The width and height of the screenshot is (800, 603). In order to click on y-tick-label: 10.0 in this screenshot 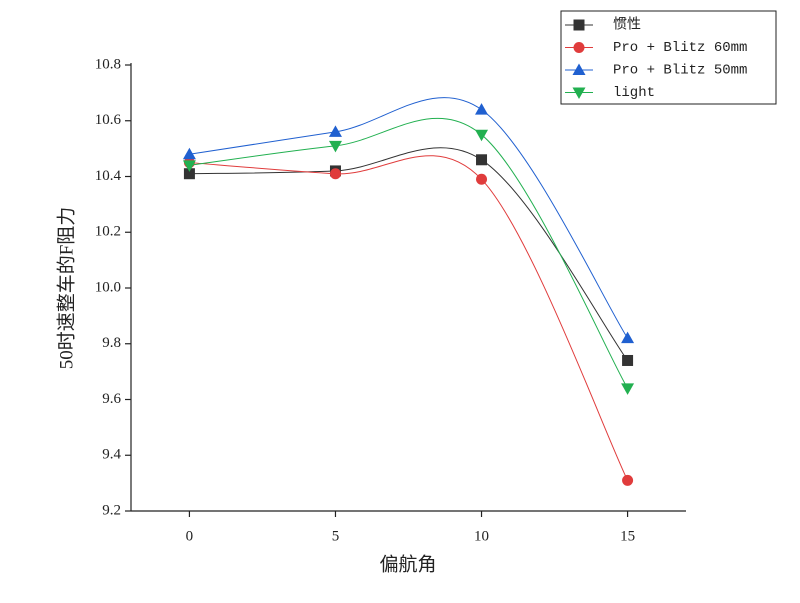, I will do `click(108, 287)`.